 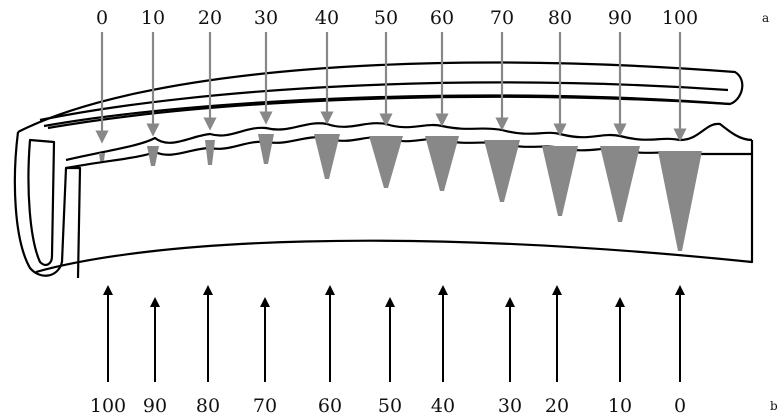 I want to click on top-label: 80, so click(x=560, y=18).